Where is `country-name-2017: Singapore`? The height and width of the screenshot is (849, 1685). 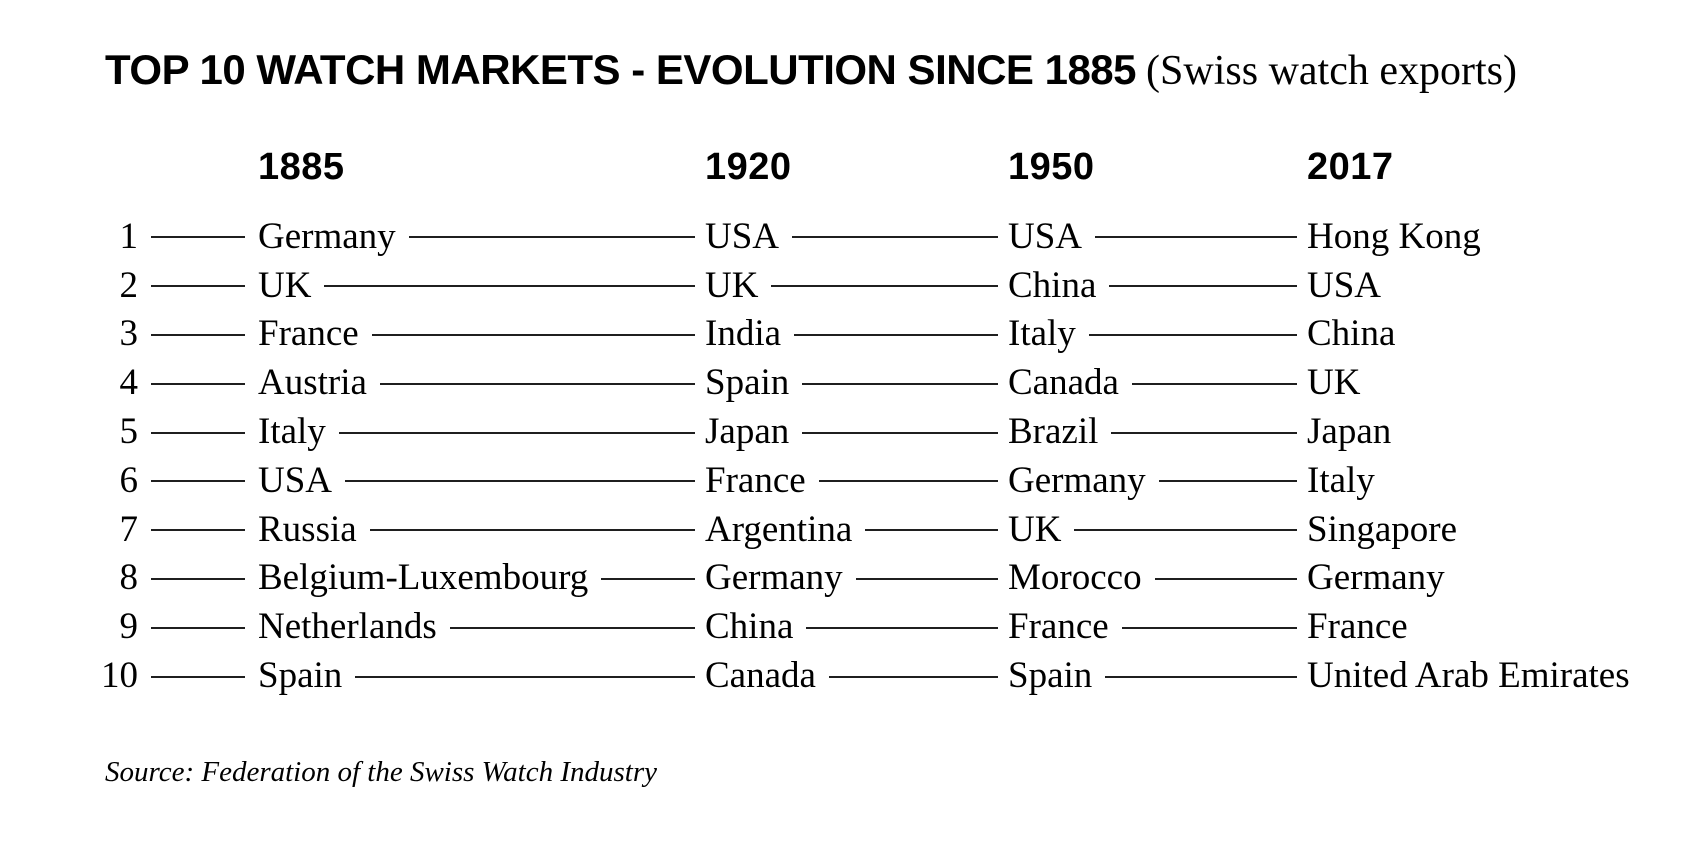
country-name-2017: Singapore is located at coordinates (1382, 529).